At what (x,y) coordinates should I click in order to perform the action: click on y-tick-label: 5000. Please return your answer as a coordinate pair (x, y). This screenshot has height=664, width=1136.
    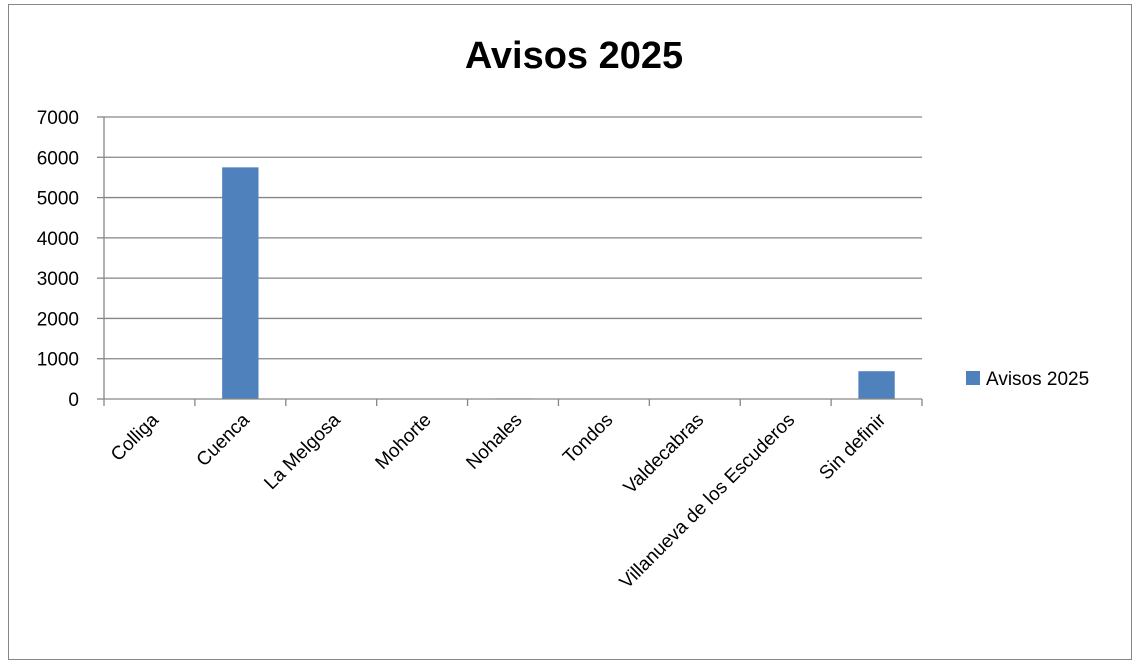
    Looking at the image, I should click on (58, 199).